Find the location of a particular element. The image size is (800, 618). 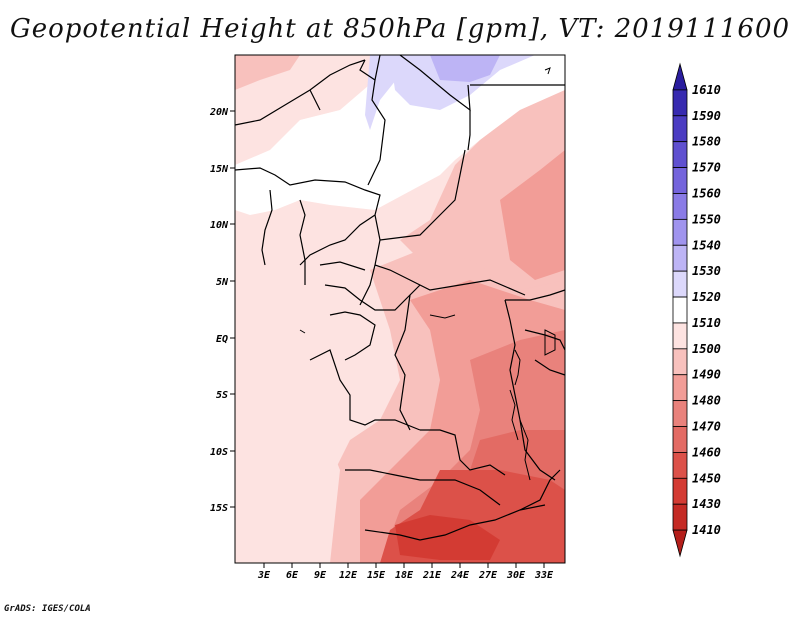

colorbar-label: 1540 is located at coordinates (706, 245).